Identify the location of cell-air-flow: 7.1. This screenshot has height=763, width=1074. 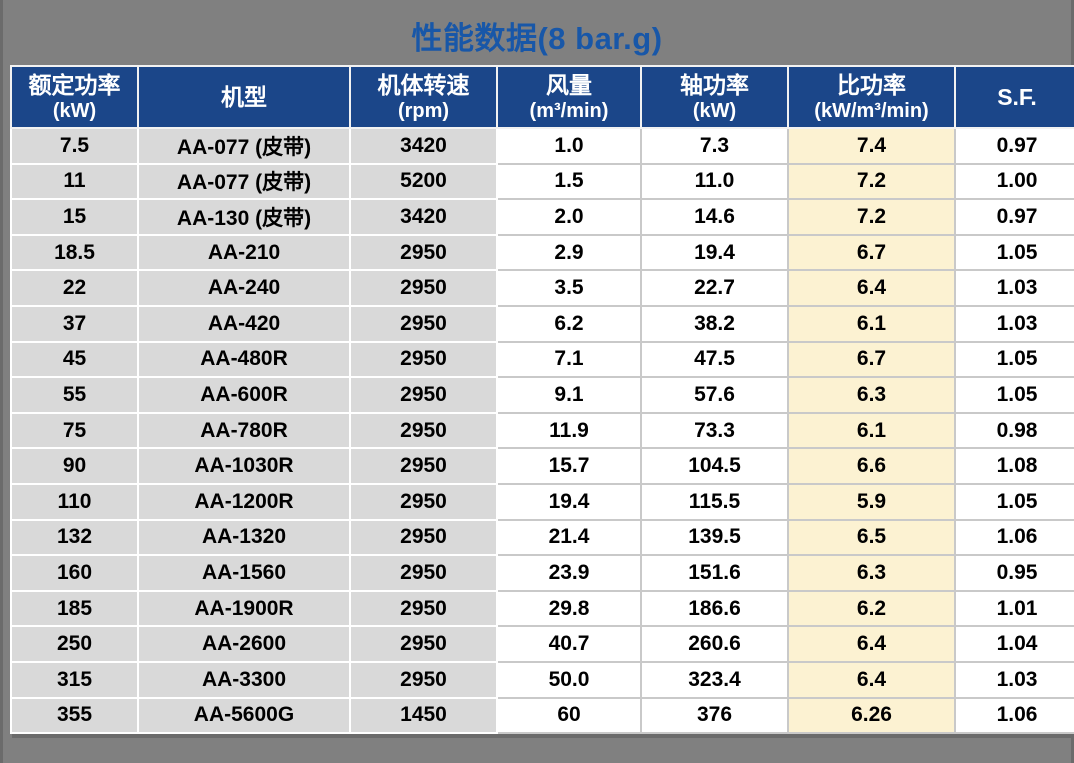
(569, 359).